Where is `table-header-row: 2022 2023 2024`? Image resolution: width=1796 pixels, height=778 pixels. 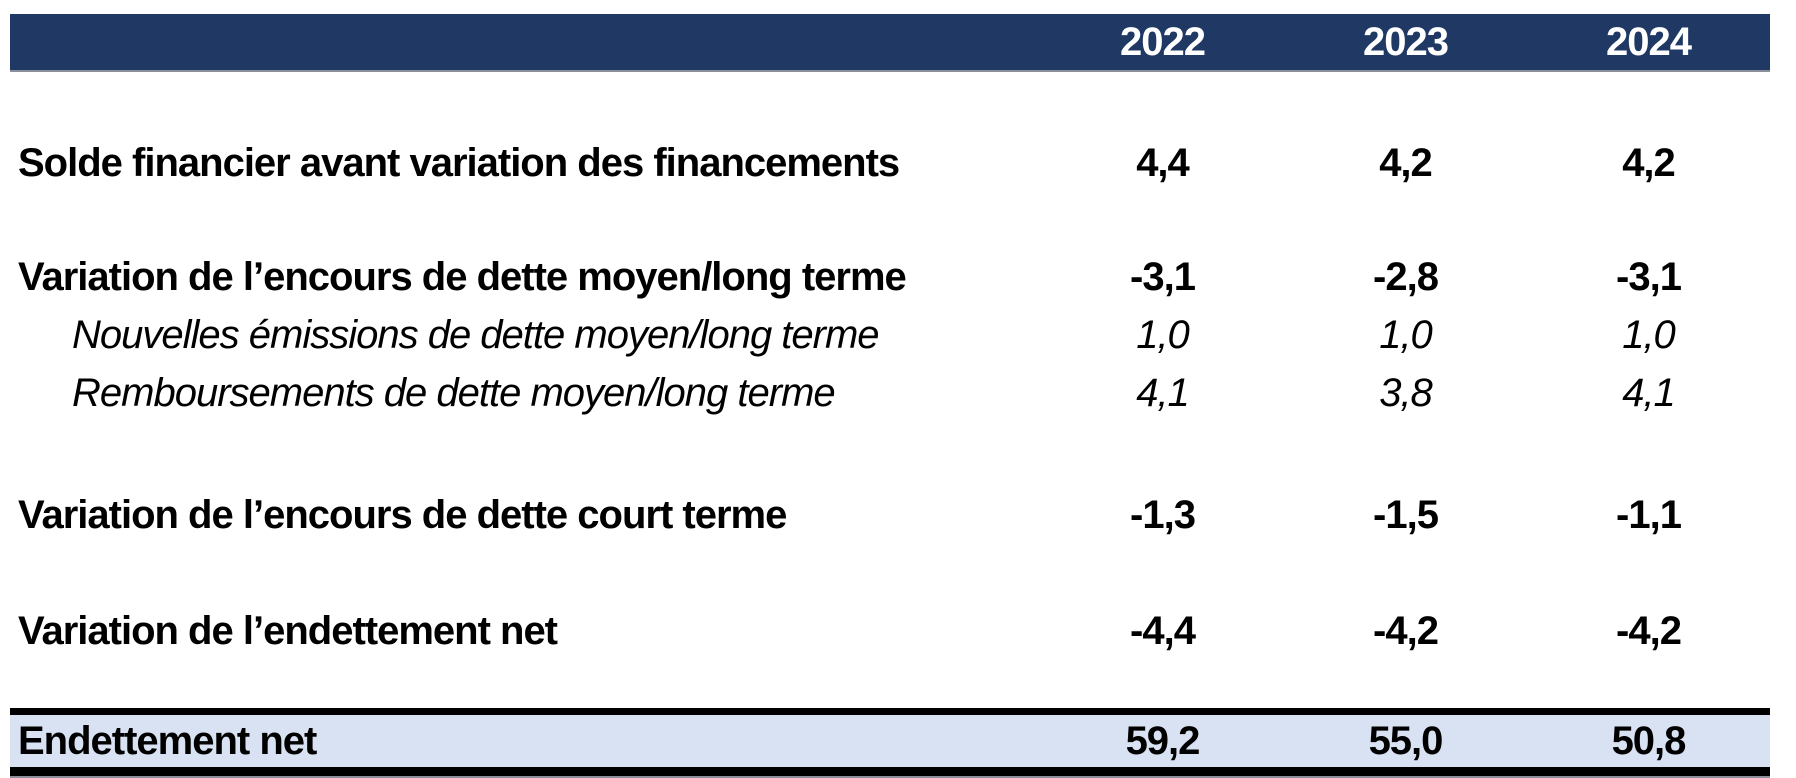
table-header-row: 2022 2023 2024 is located at coordinates (890, 43).